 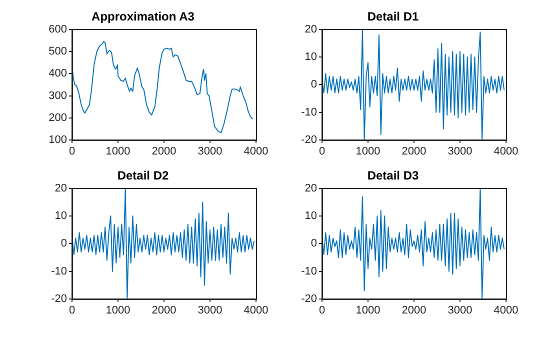 What do you see at coordinates (393, 17) in the screenshot?
I see `chart-title: Detail D1` at bounding box center [393, 17].